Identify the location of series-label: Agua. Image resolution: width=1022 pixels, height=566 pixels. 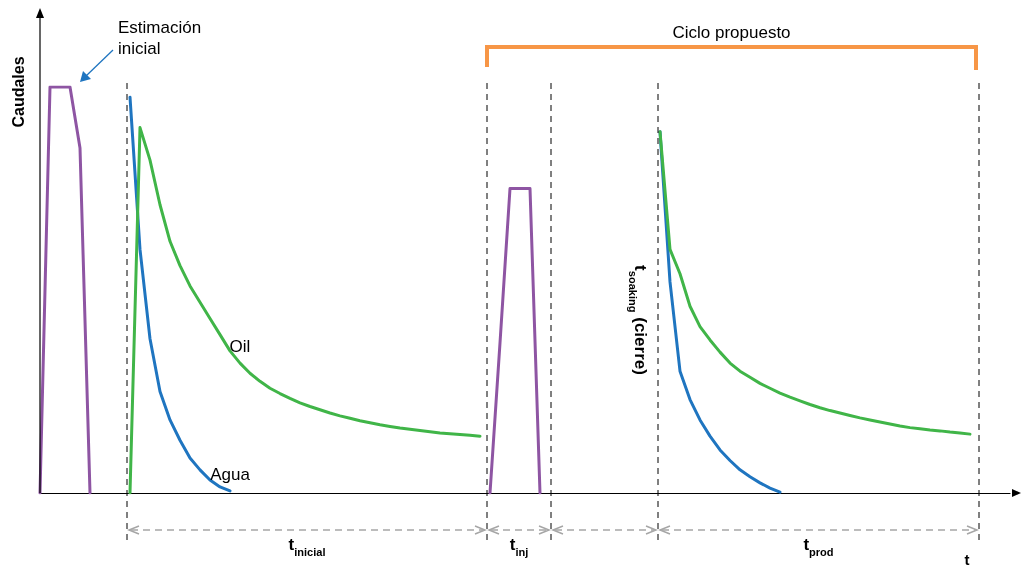
(230, 474).